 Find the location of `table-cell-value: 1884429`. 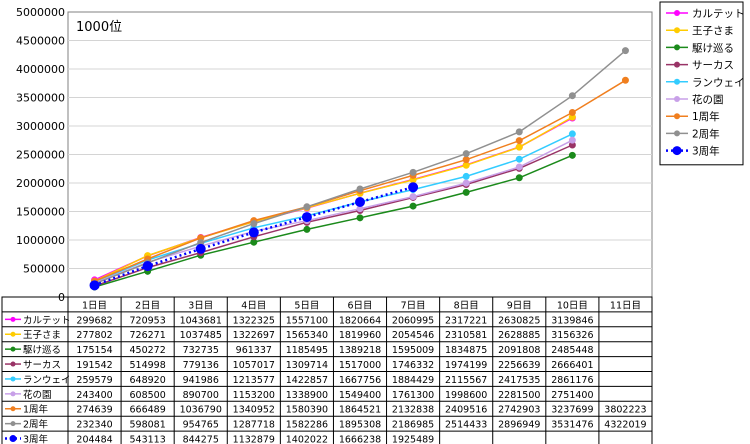

table-cell-value: 1884429 is located at coordinates (413, 380).